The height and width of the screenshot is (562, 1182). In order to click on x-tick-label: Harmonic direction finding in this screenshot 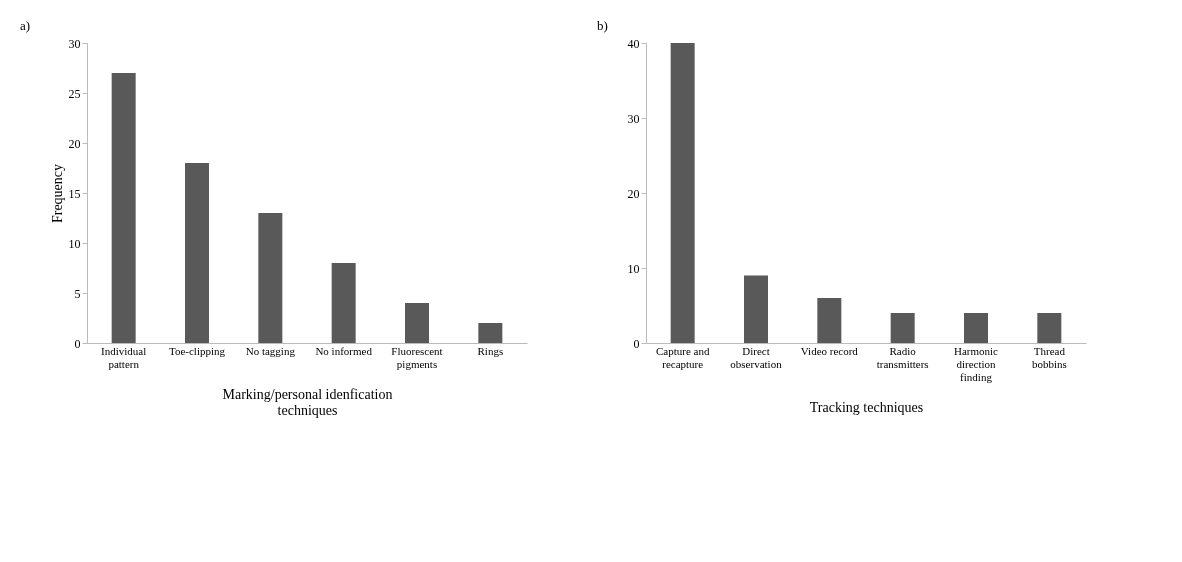, I will do `click(976, 363)`.